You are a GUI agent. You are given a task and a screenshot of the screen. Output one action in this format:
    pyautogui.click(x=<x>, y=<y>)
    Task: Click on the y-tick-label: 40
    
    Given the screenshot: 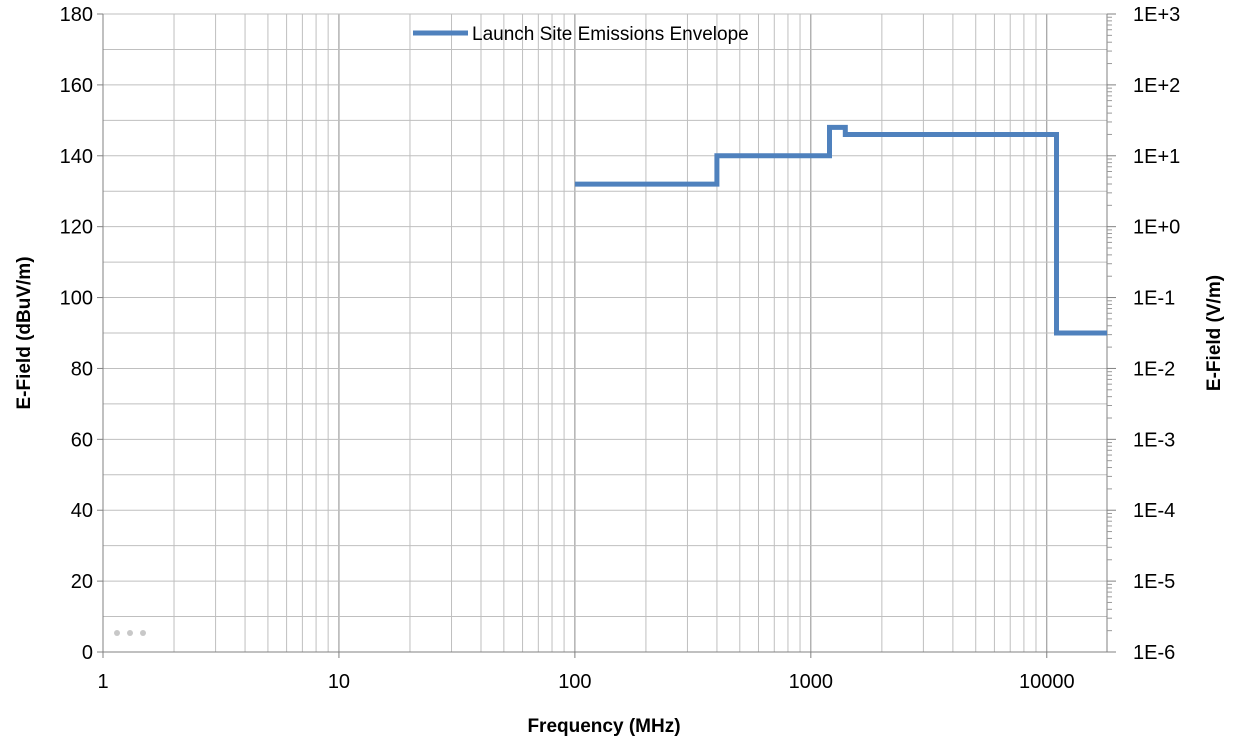 What is the action you would take?
    pyautogui.click(x=82, y=511)
    